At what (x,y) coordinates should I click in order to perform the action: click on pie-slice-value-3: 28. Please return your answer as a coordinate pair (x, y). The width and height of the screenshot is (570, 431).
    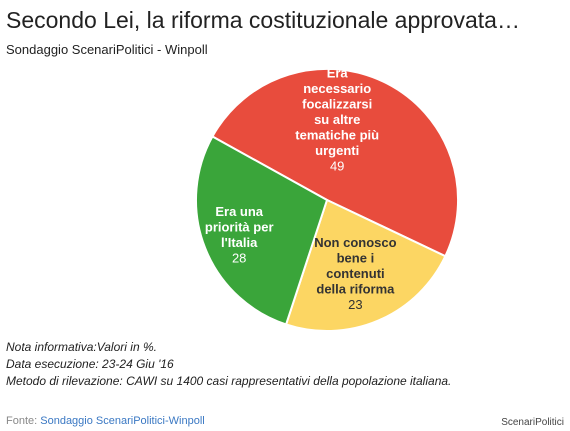
    Looking at the image, I should click on (239, 257).